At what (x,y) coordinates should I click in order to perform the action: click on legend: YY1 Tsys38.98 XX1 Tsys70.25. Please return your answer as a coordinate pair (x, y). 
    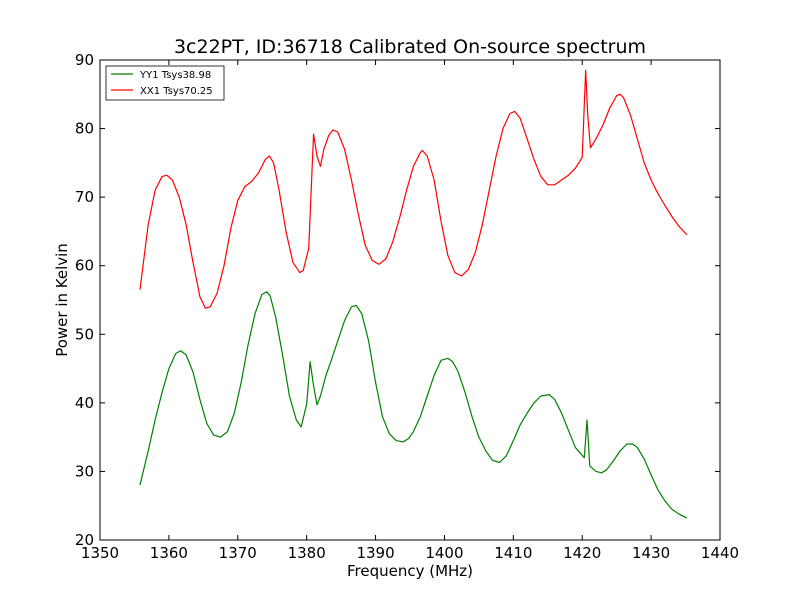
    Looking at the image, I should click on (165, 83).